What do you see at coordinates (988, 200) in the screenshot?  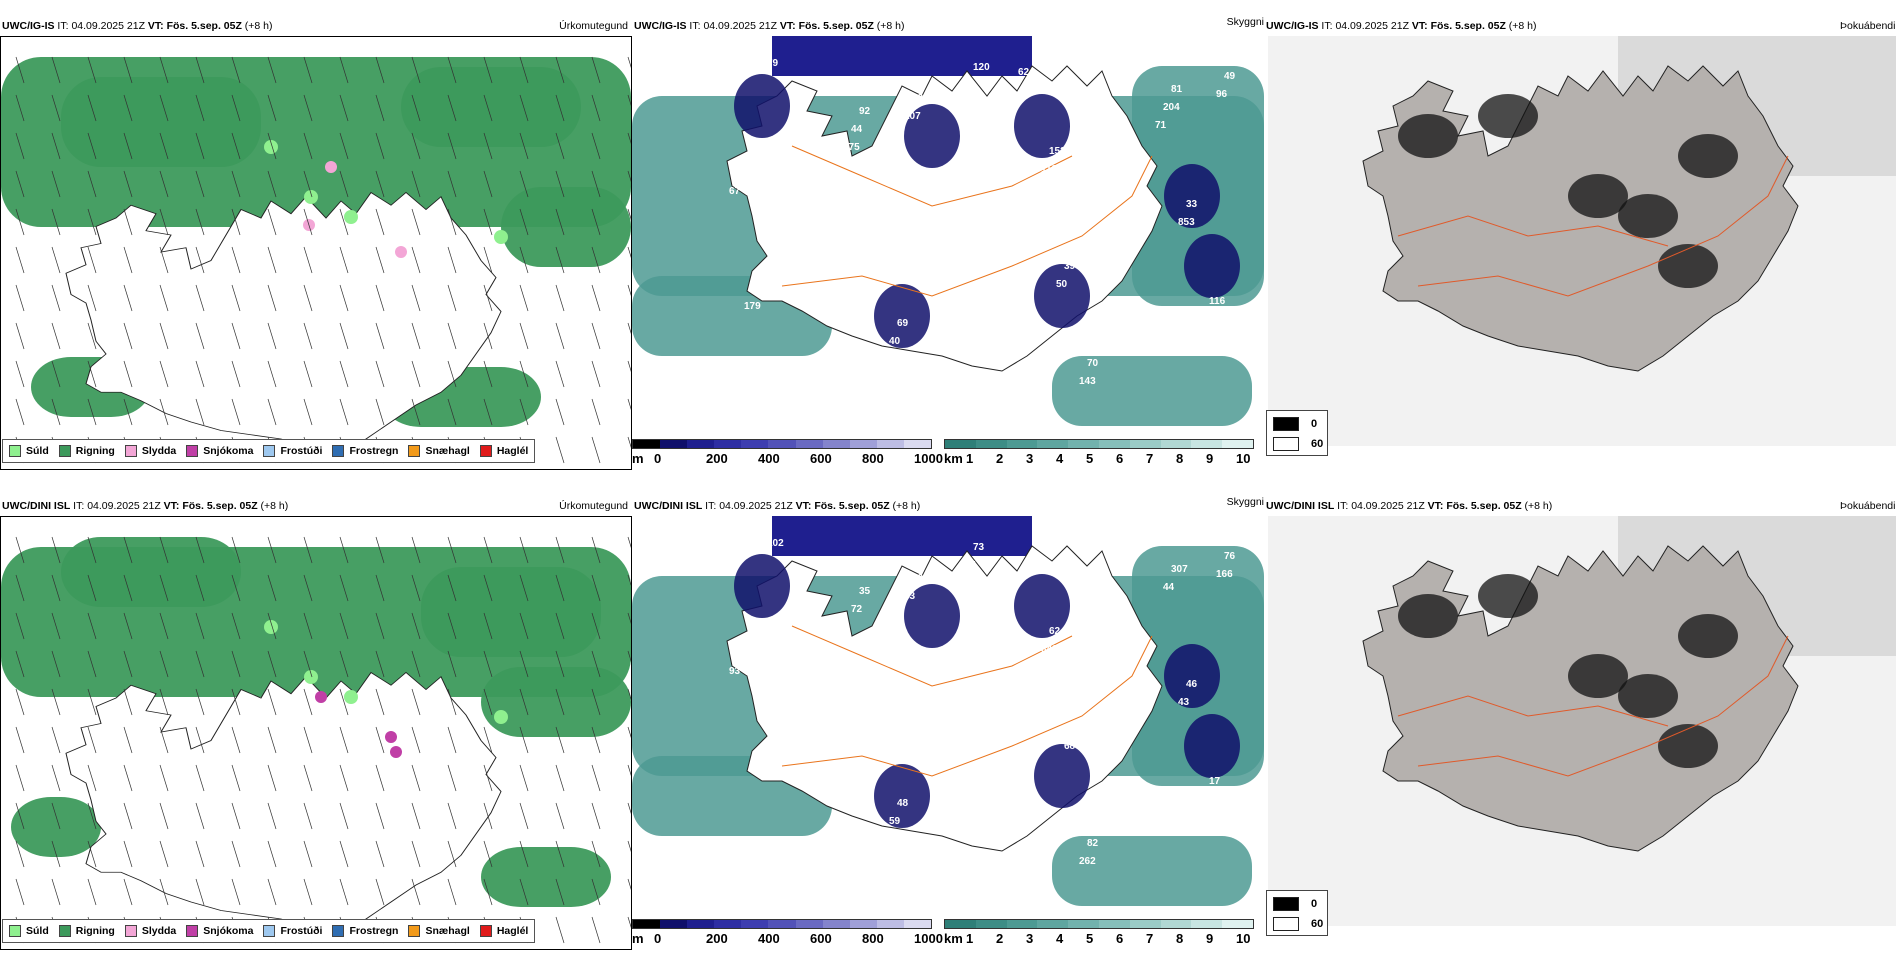 I see `ceiling-value: 146` at bounding box center [988, 200].